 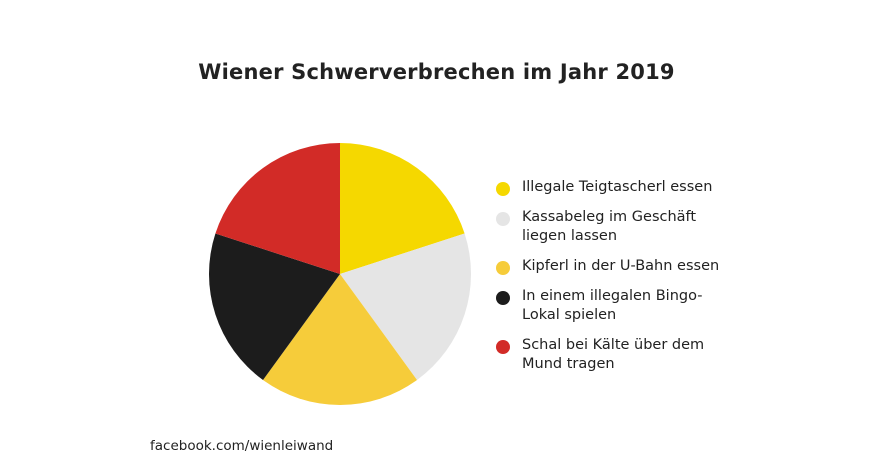 What do you see at coordinates (621, 266) in the screenshot?
I see `legend-label-line1: Kipferl in der U-Bahn essen` at bounding box center [621, 266].